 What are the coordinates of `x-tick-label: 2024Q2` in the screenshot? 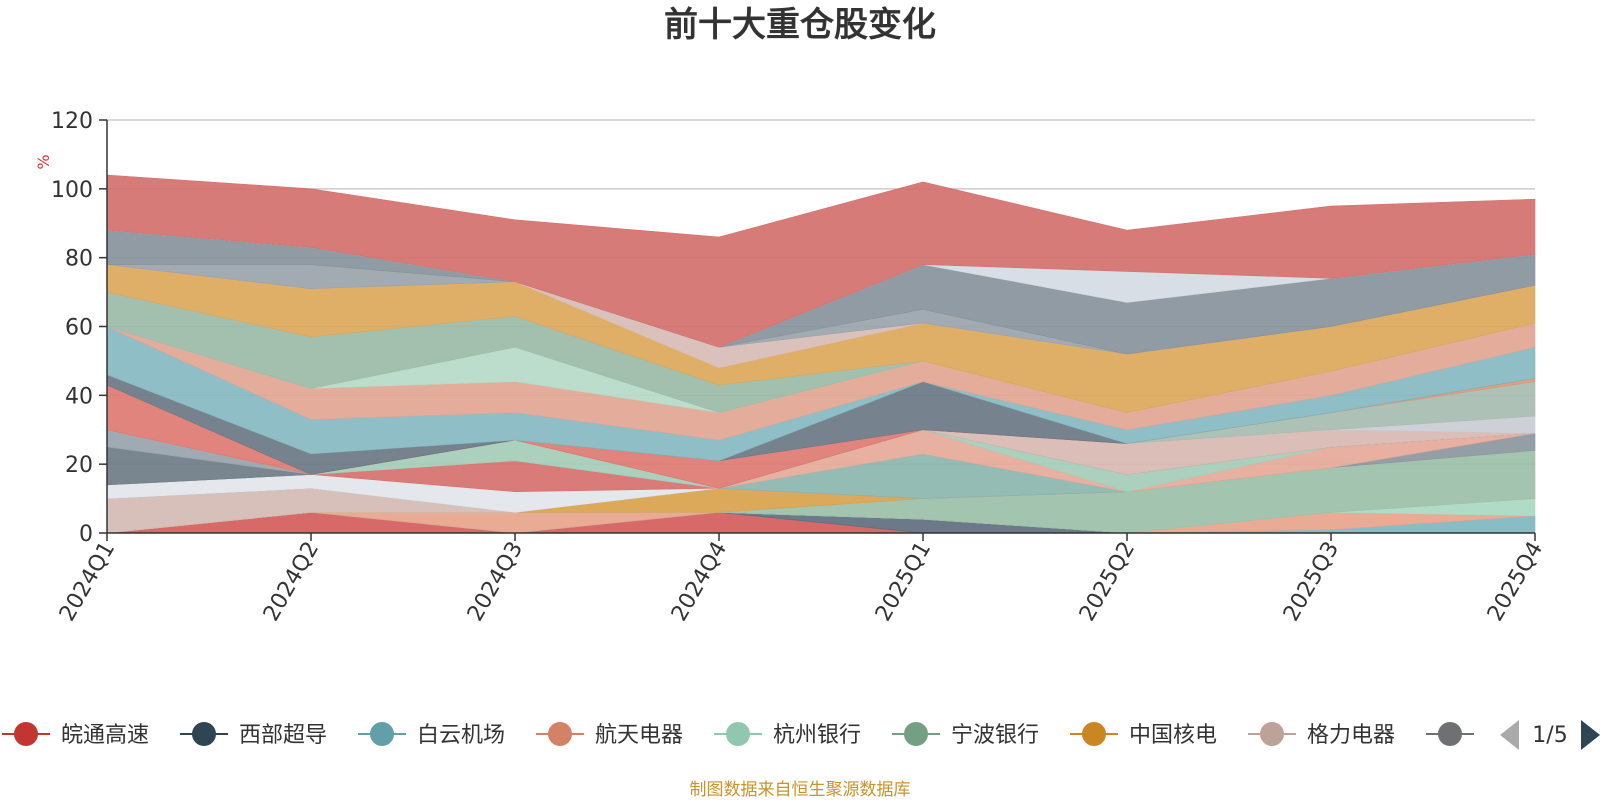 It's located at (291, 582).